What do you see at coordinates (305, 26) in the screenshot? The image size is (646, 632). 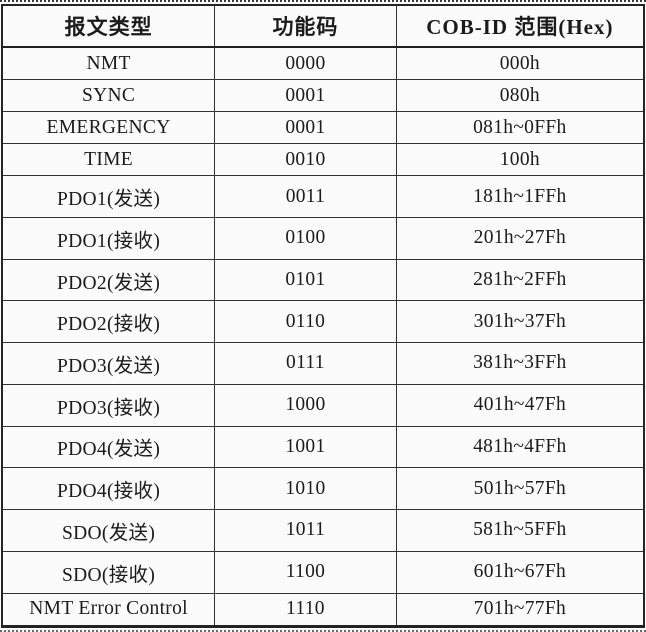 I see `header-function-code: 功能码` at bounding box center [305, 26].